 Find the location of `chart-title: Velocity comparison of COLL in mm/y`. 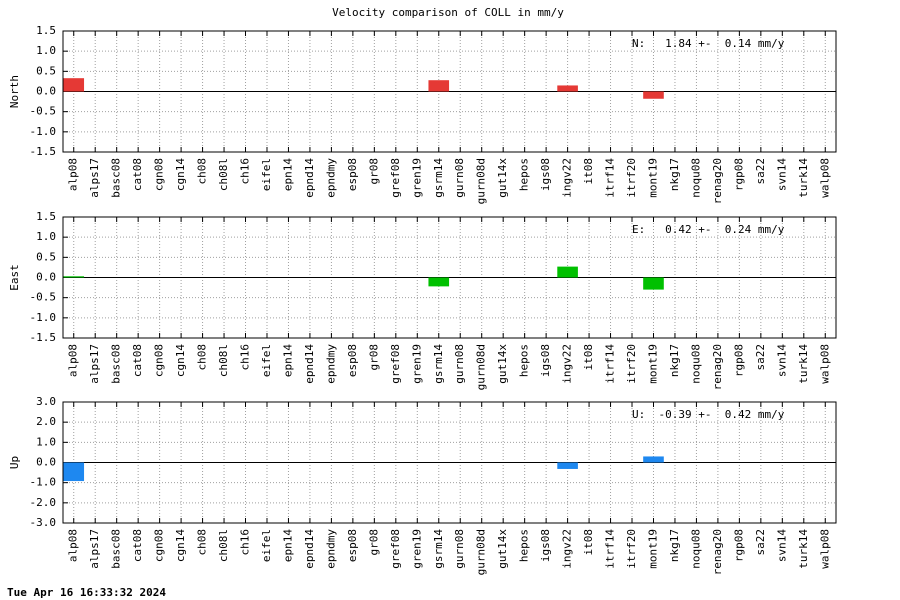

chart-title: Velocity comparison of COLL in mm/y is located at coordinates (448, 12).